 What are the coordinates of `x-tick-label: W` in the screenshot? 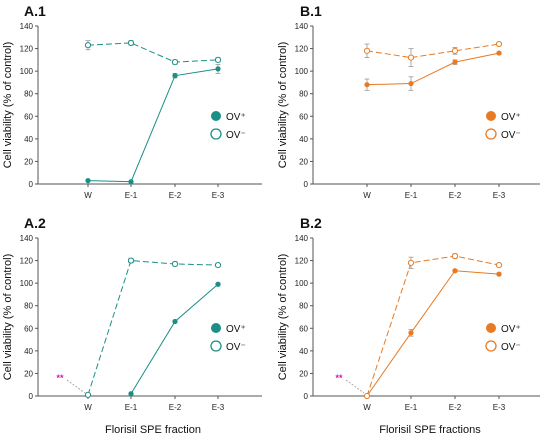 It's located at (367, 407).